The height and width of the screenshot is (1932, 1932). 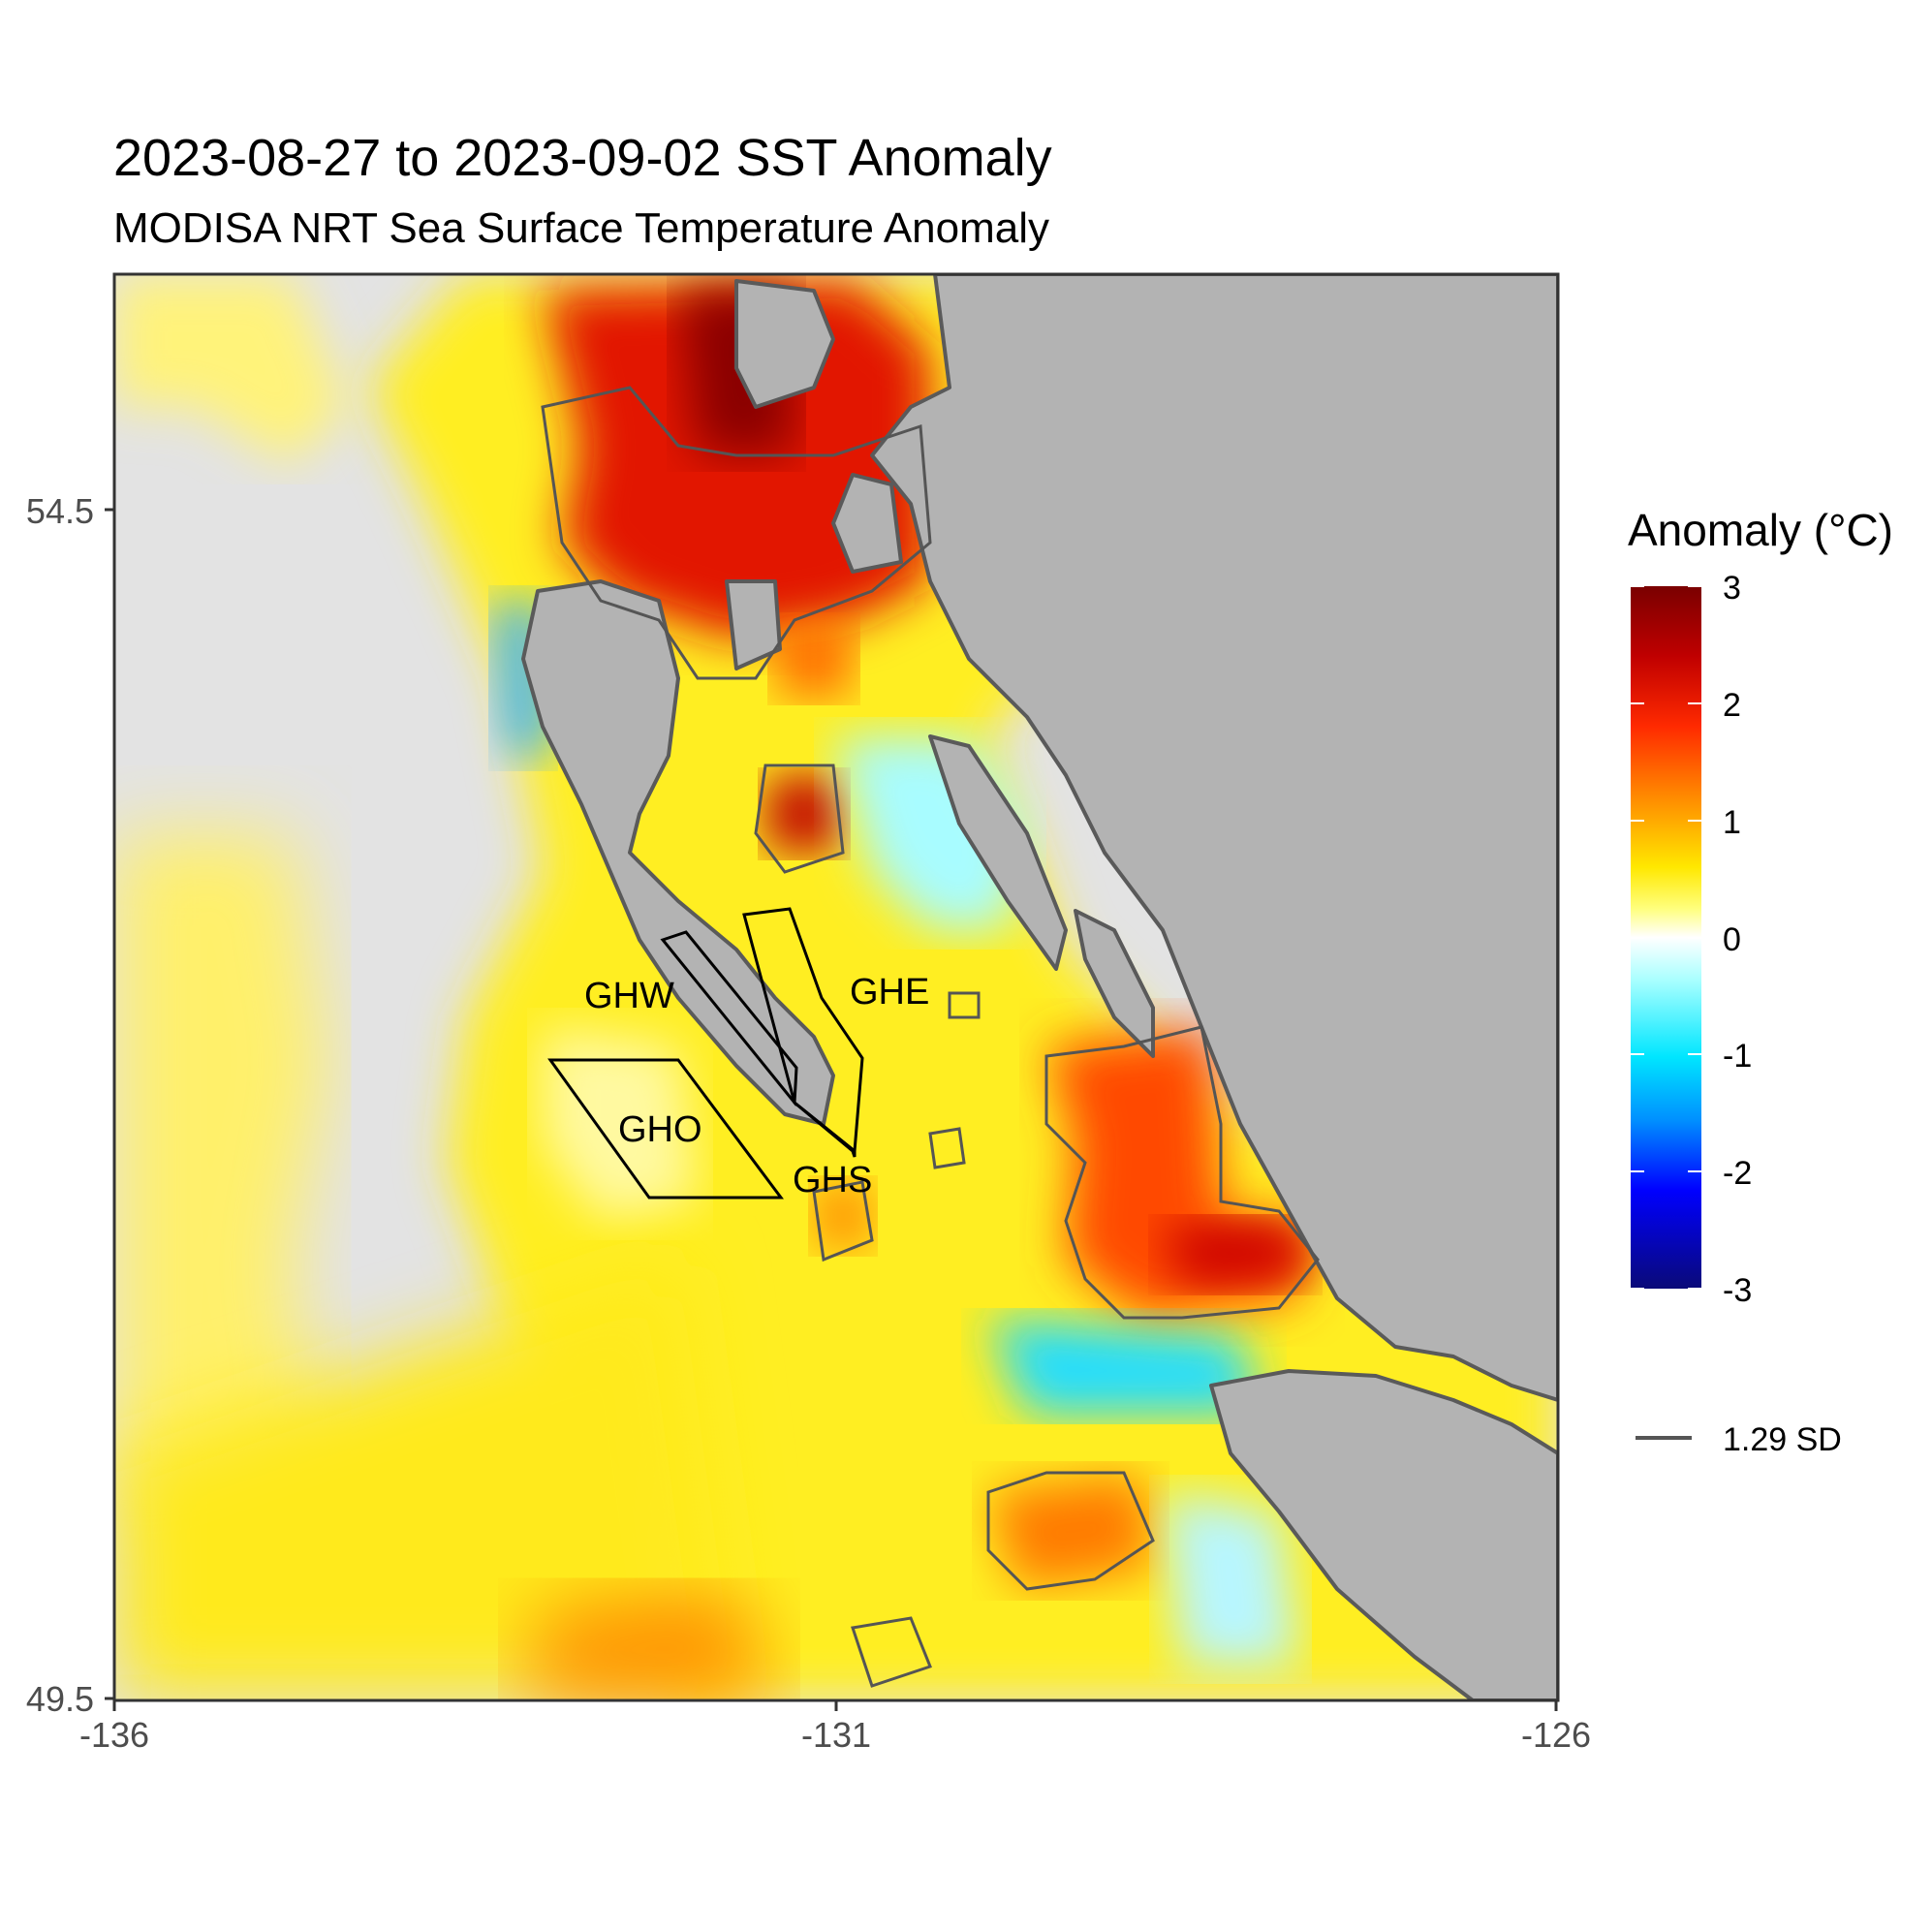 What do you see at coordinates (729, 1018) in the screenshot?
I see `ghw-polygon` at bounding box center [729, 1018].